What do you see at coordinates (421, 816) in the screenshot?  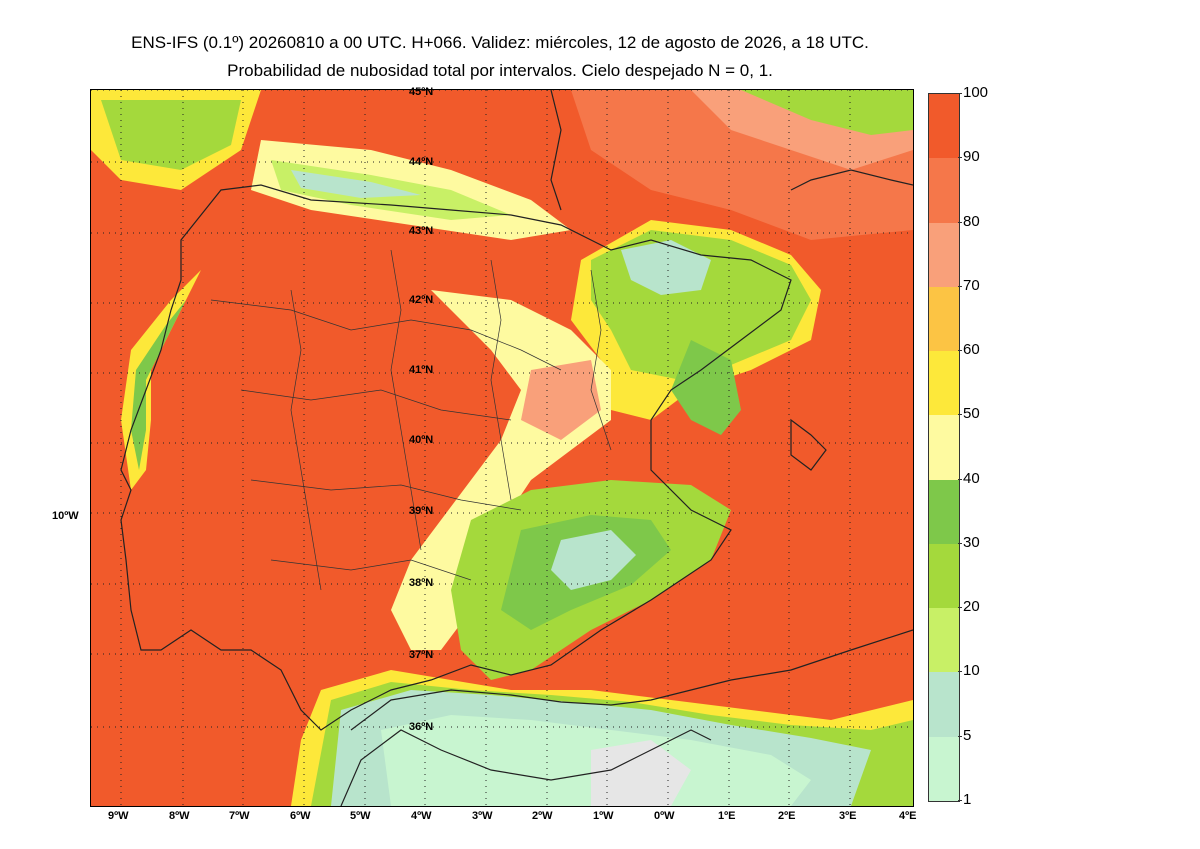 I see `lon-label-4w: 4ºW` at bounding box center [421, 816].